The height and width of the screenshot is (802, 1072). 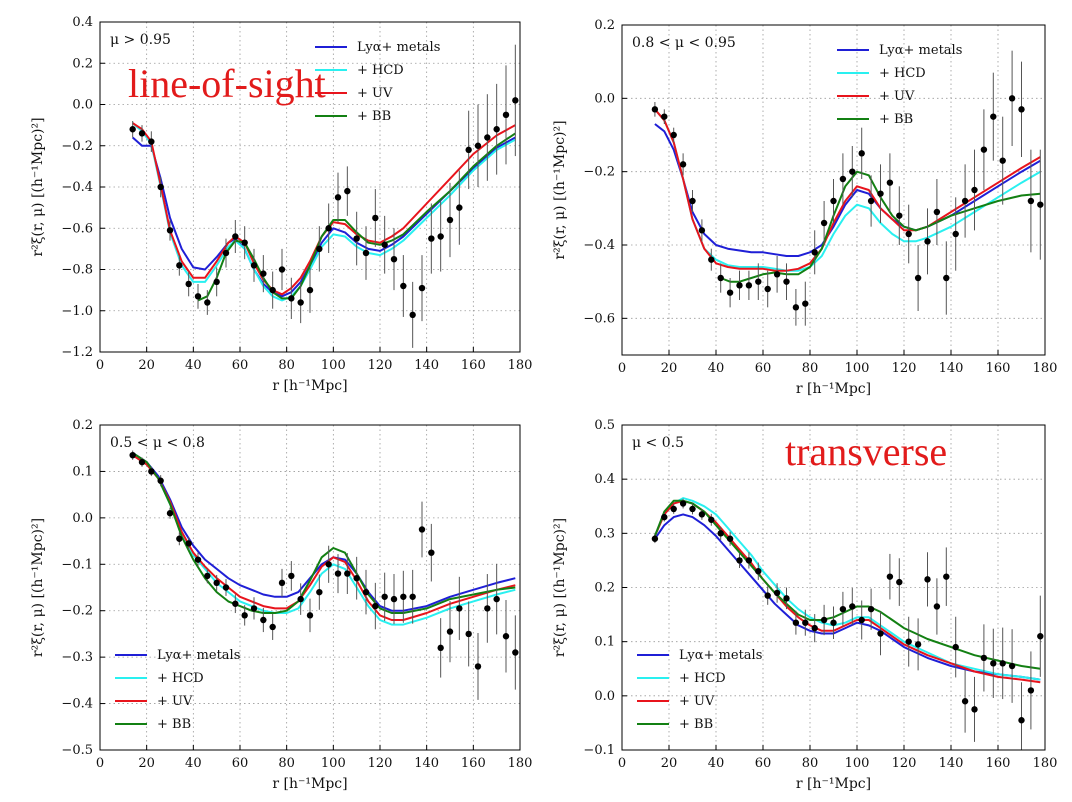 I want to click on x-tick-label: 40, so click(x=716, y=368).